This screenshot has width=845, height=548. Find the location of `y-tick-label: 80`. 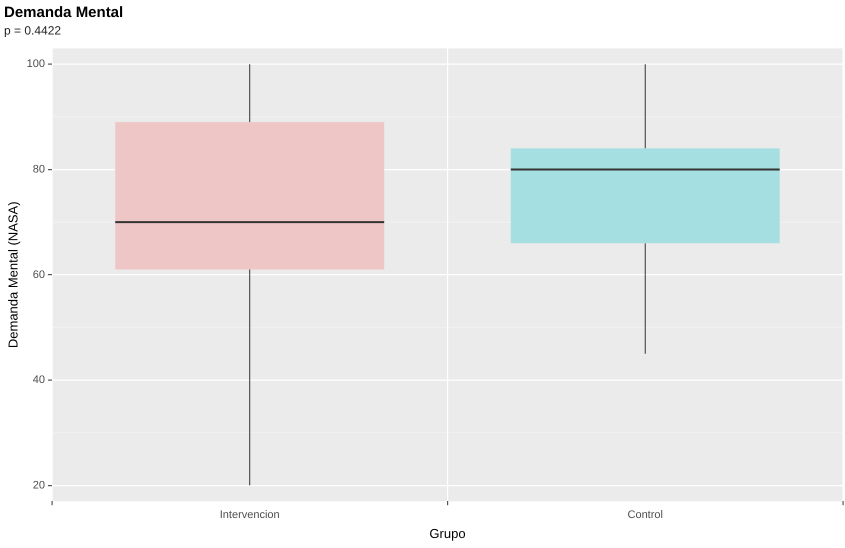

y-tick-label: 80 is located at coordinates (38, 170).